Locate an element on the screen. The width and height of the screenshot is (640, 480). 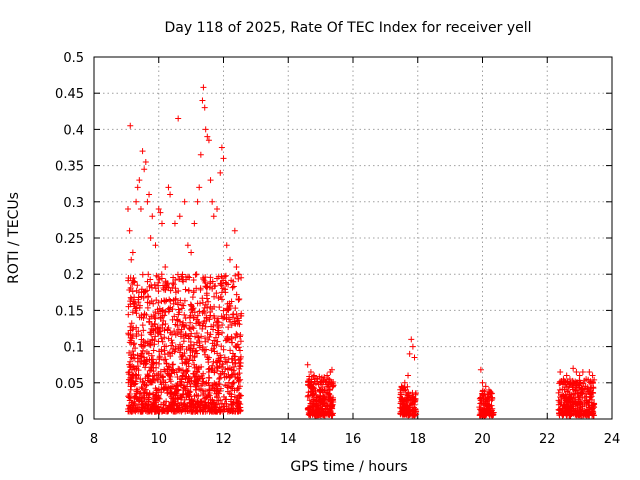
x-tick-label: 14 is located at coordinates (288, 439).